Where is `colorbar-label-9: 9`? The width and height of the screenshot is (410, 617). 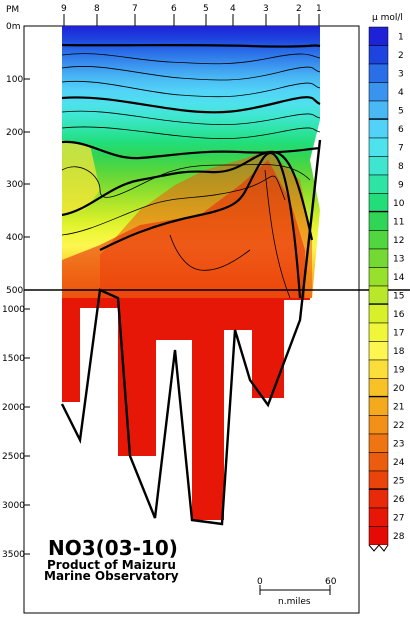
colorbar-label-9: 9 is located at coordinates (401, 185).